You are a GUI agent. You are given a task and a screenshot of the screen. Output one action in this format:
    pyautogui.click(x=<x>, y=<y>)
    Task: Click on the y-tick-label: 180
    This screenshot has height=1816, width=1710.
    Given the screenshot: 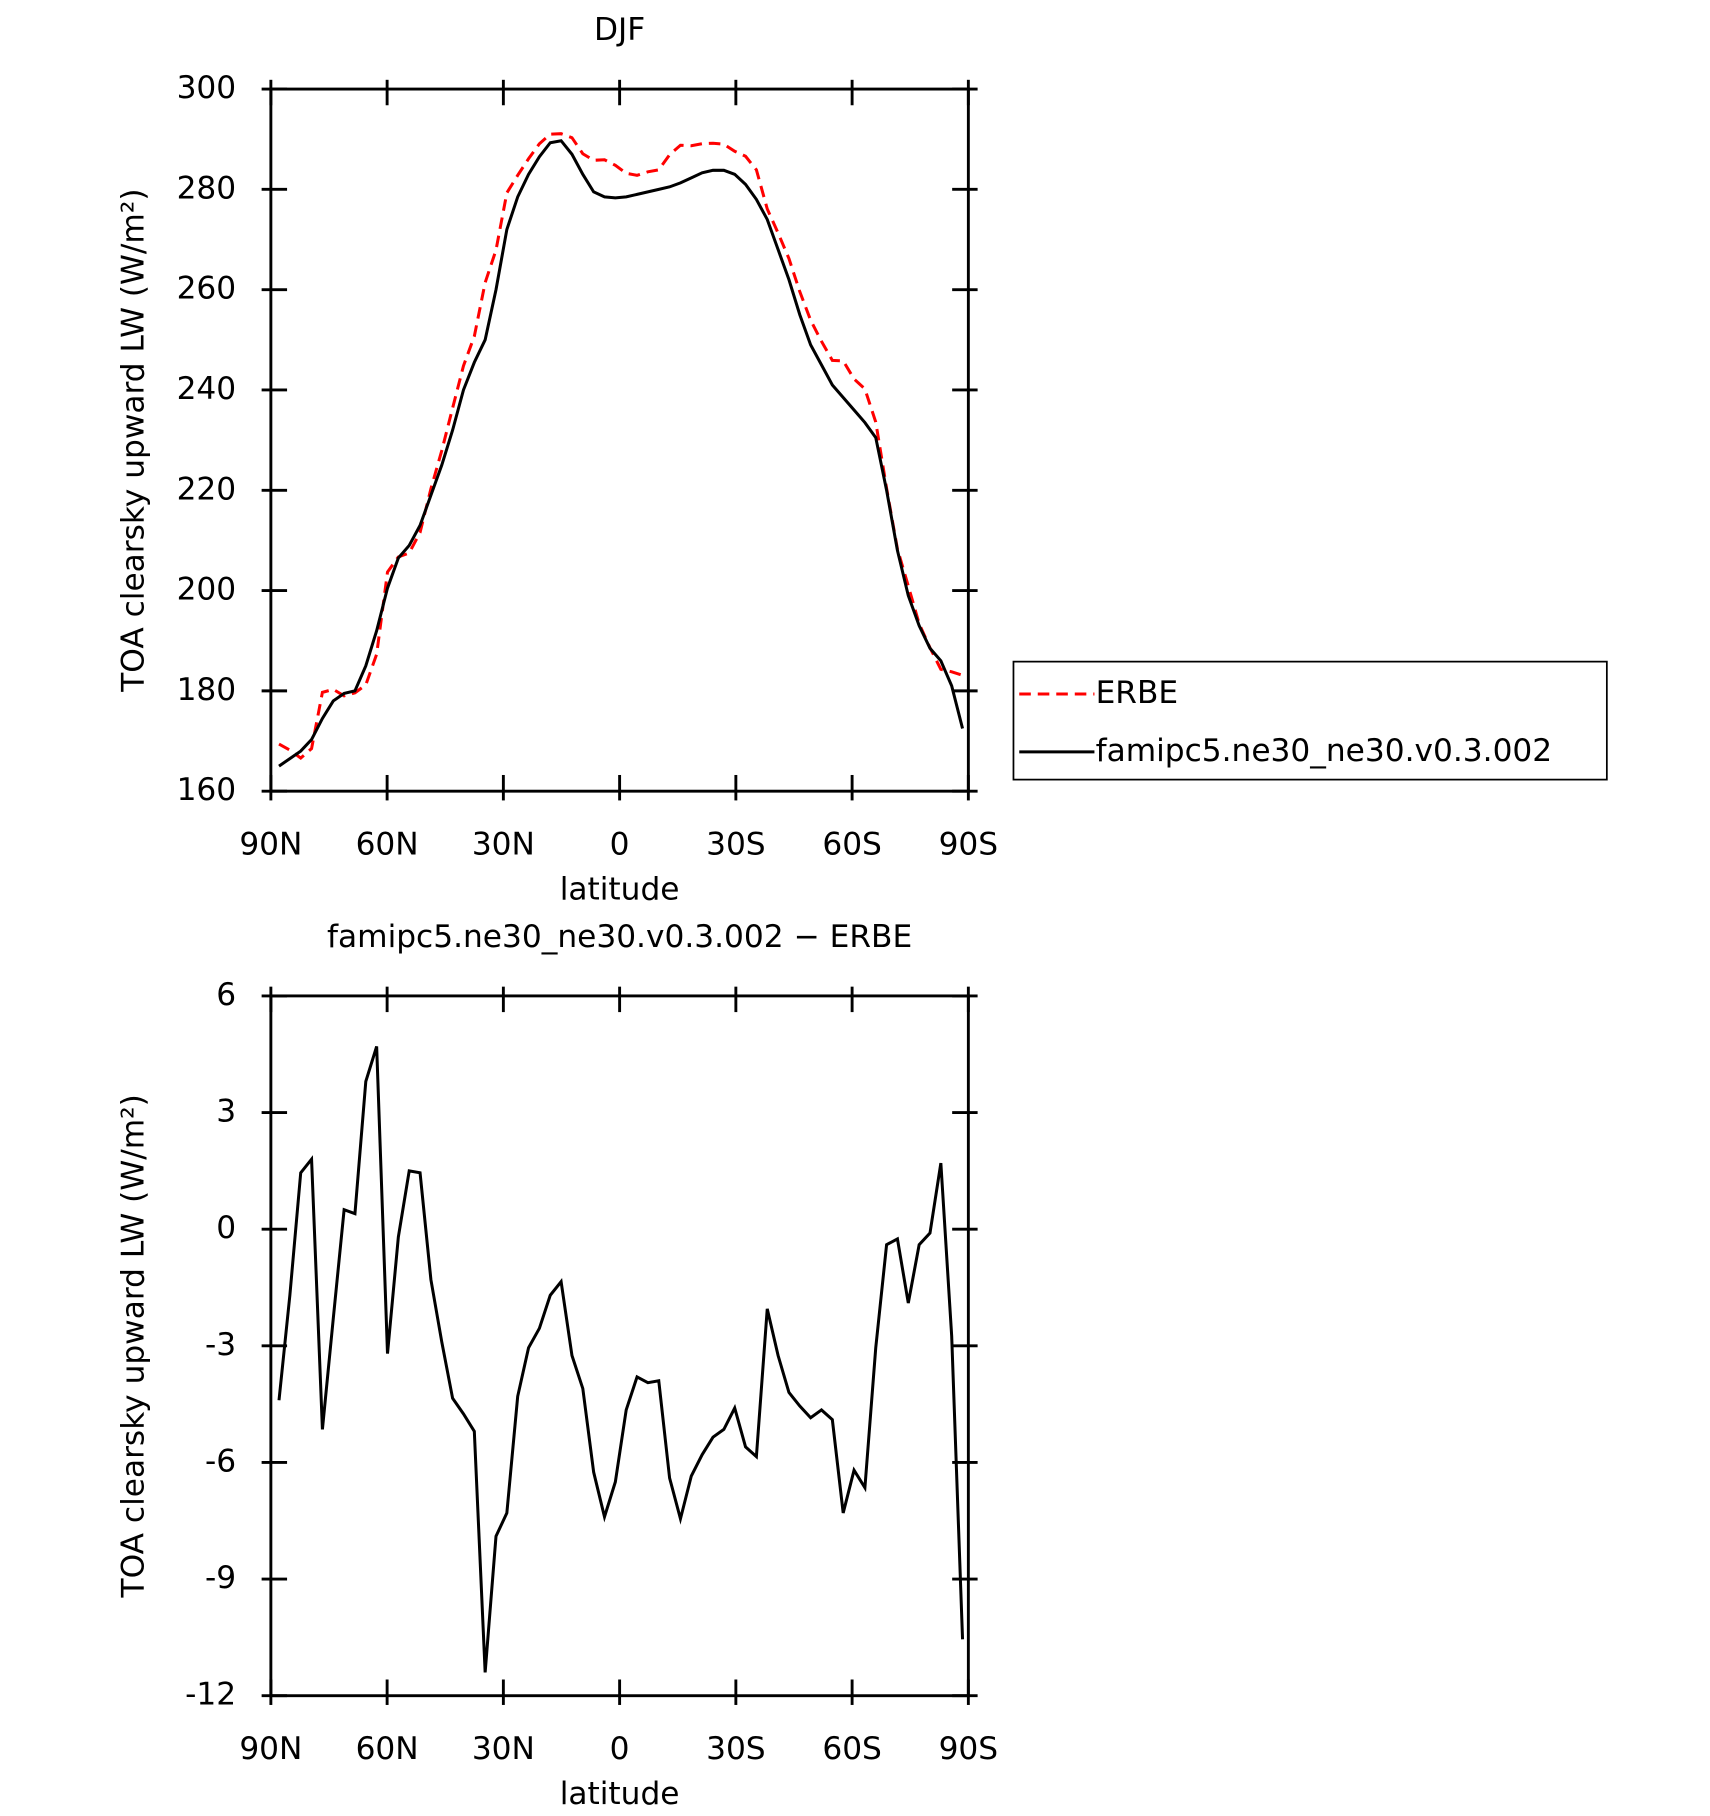 What is the action you would take?
    pyautogui.click(x=207, y=690)
    